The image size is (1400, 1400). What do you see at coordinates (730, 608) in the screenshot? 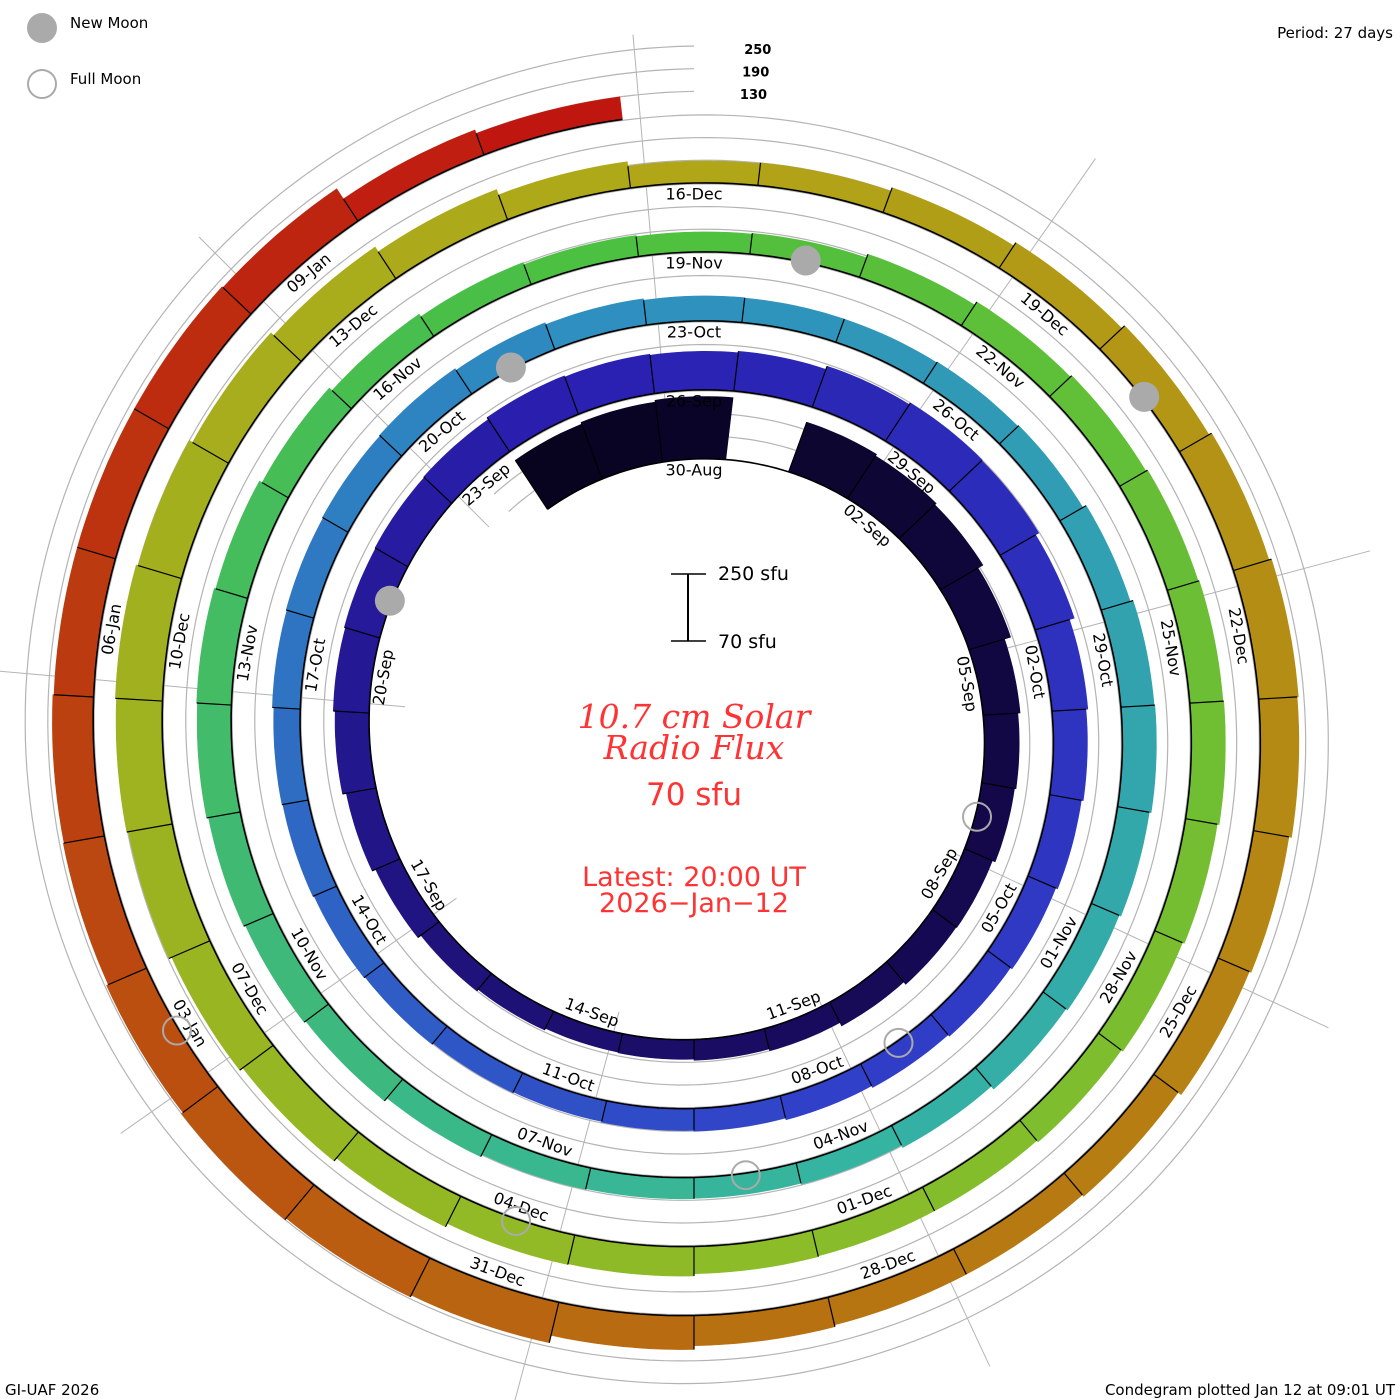
I see `scale-bar: 250 sfu 70 sfu` at bounding box center [730, 608].